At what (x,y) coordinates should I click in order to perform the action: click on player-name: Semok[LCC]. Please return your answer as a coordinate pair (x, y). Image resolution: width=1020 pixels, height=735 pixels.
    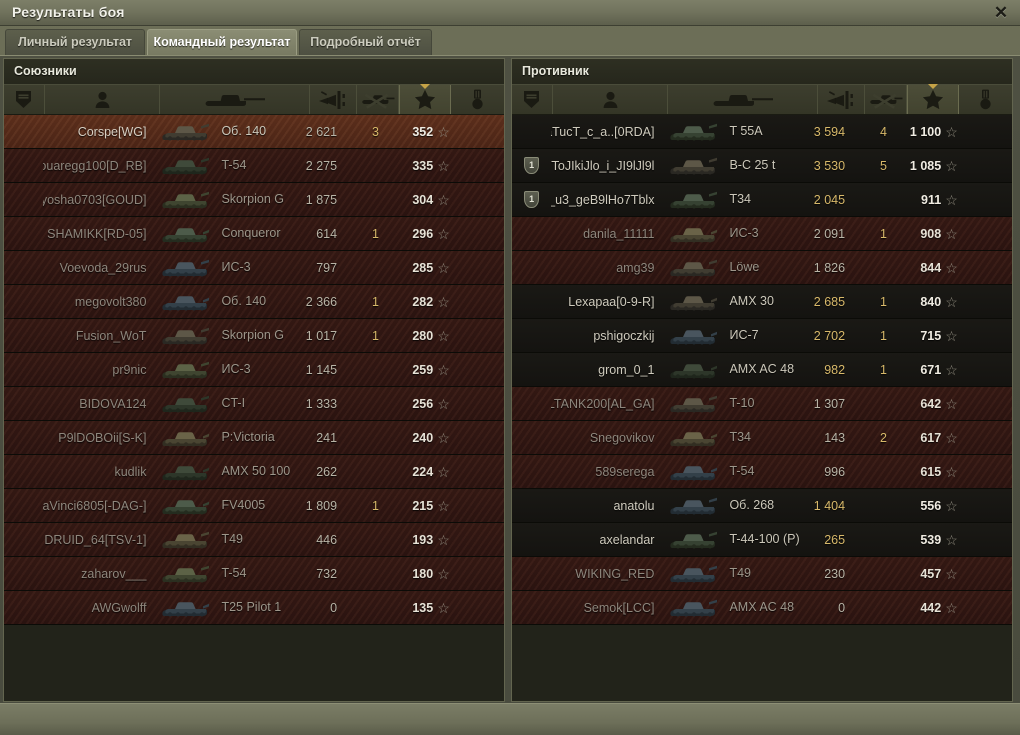
    Looking at the image, I should click on (619, 607).